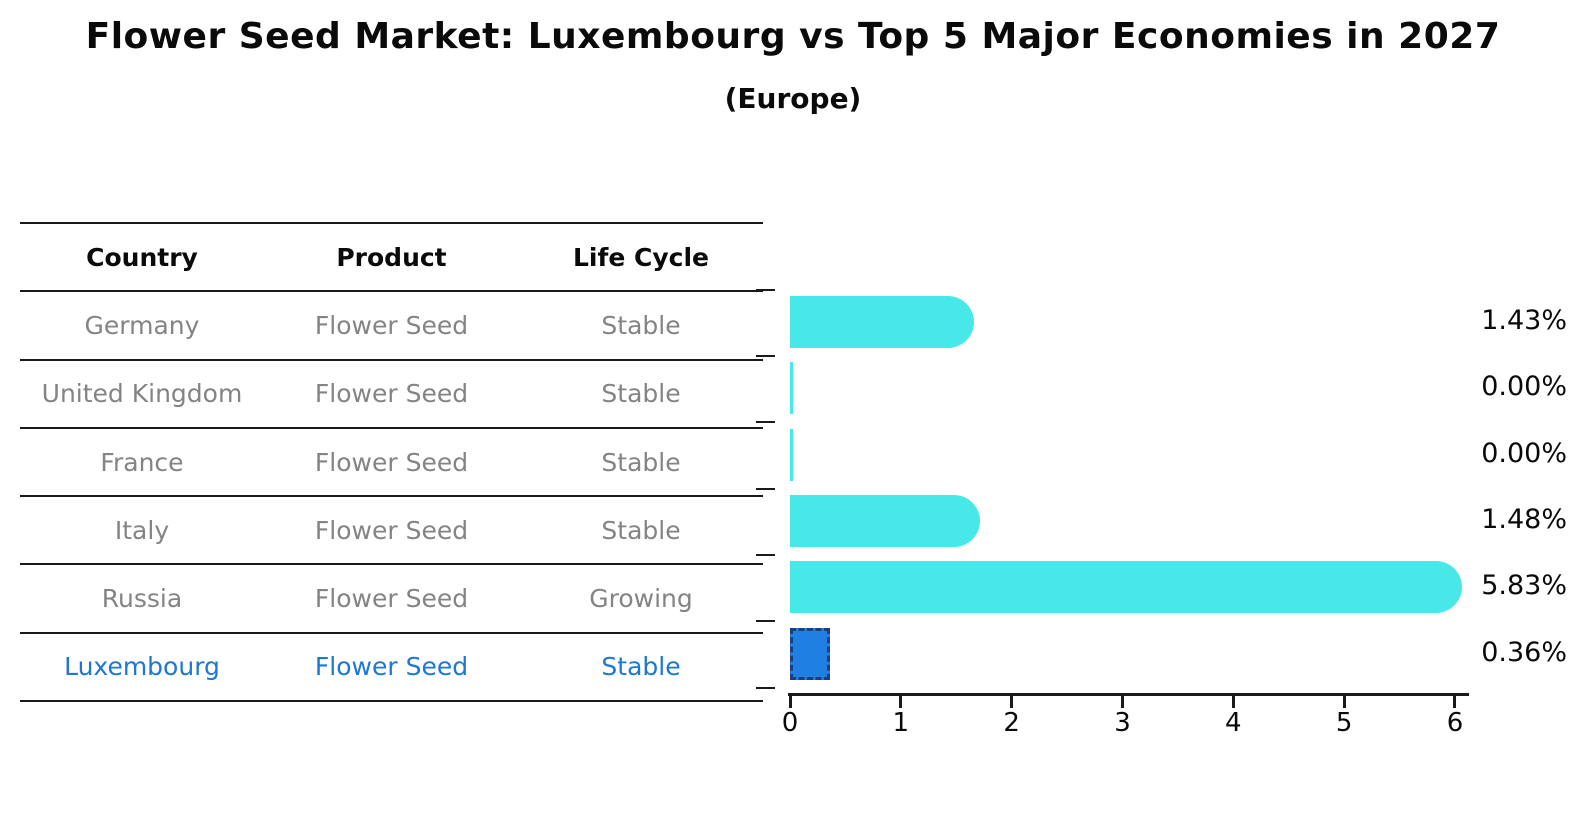 The image size is (1586, 823). Describe the element at coordinates (882, 322) in the screenshot. I see `bar-germany` at that location.